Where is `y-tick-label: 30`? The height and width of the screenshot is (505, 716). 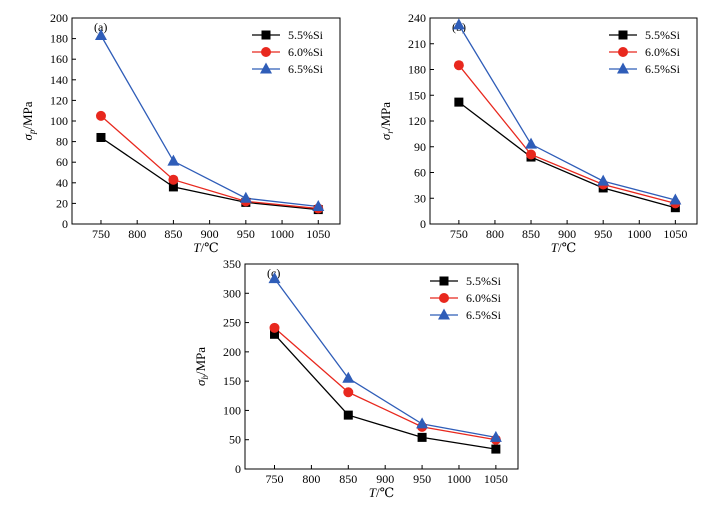 y-tick-label: 30 is located at coordinates (420, 198).